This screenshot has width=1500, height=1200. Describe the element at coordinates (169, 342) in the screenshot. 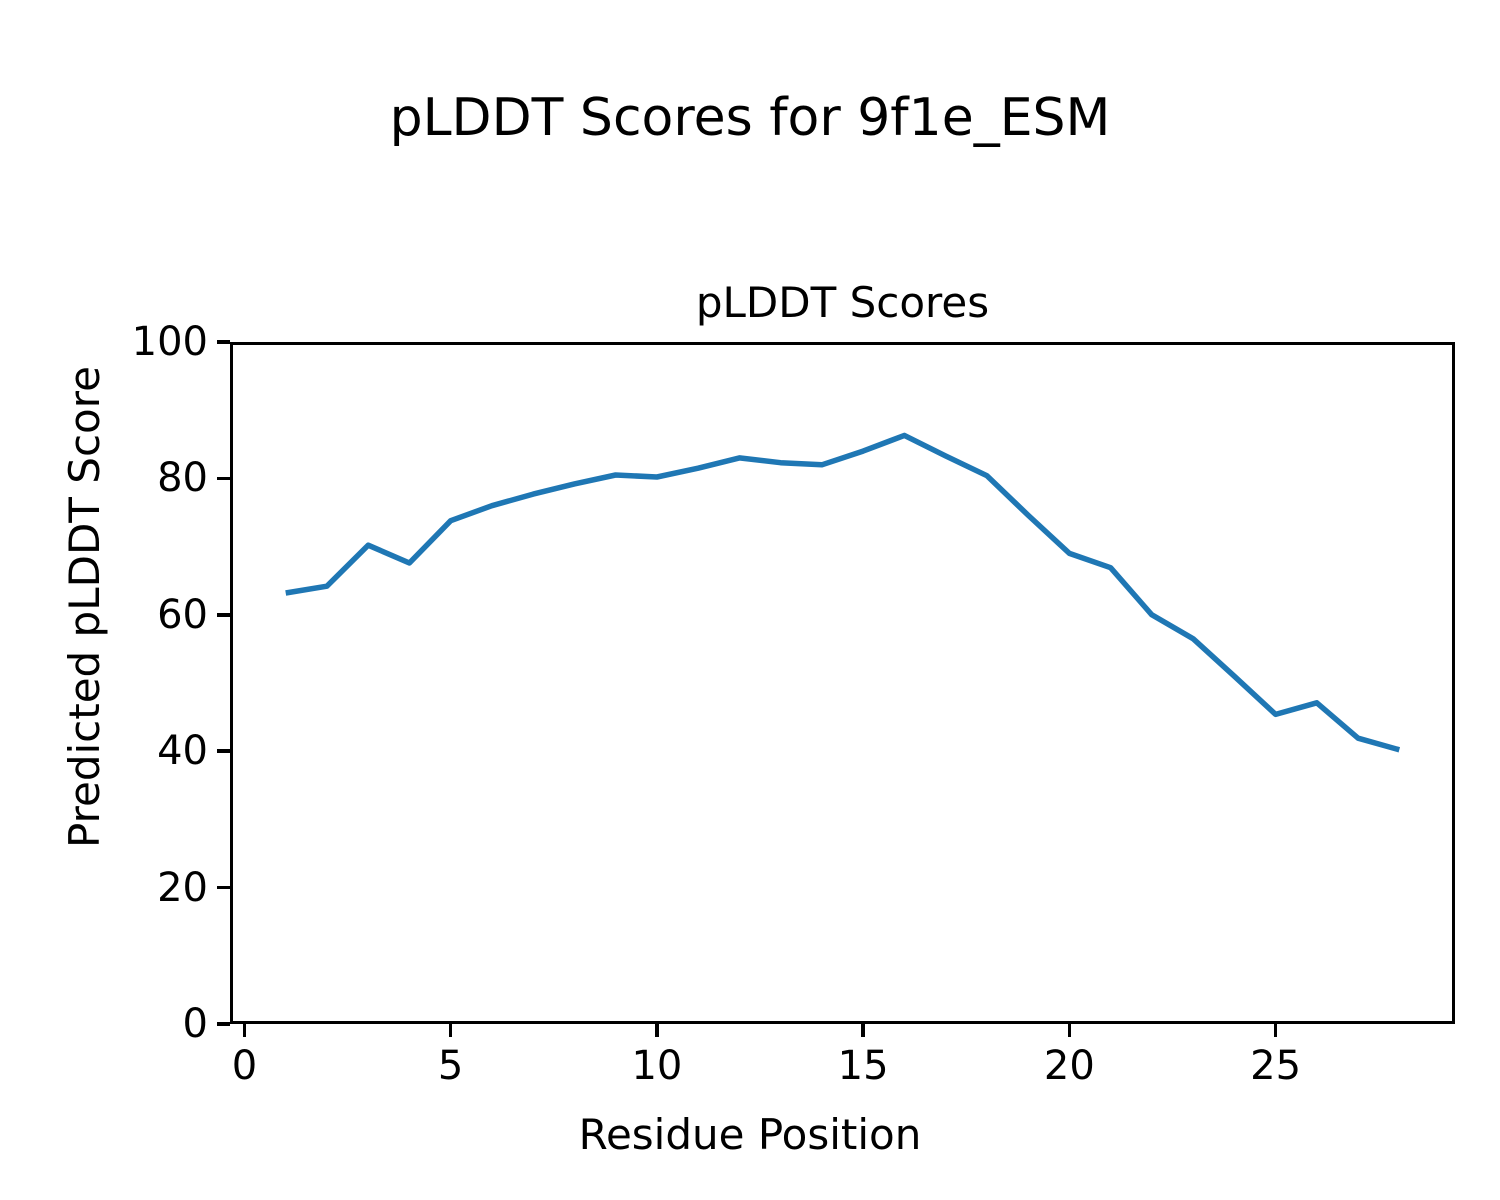

I see `y-tick-label: 100` at that location.